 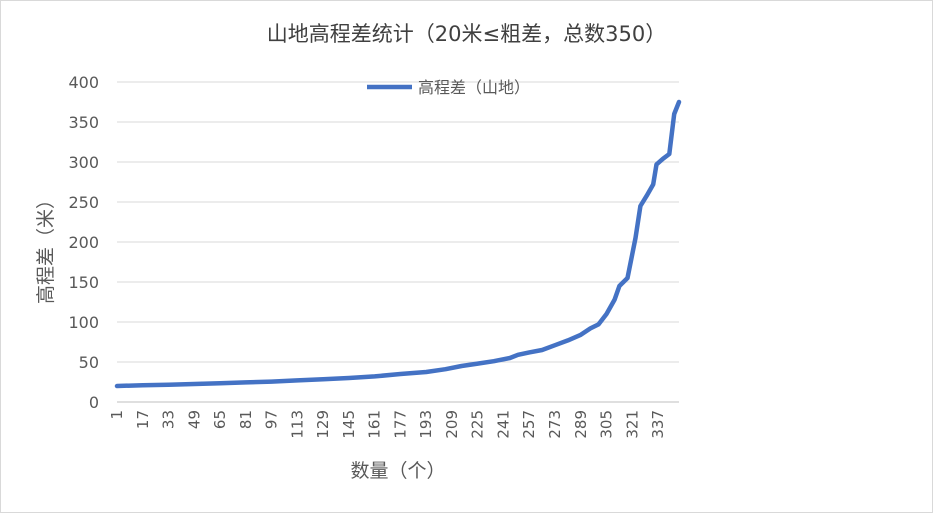 I want to click on y-axis-title: 高程差（米）, so click(x=46, y=247).